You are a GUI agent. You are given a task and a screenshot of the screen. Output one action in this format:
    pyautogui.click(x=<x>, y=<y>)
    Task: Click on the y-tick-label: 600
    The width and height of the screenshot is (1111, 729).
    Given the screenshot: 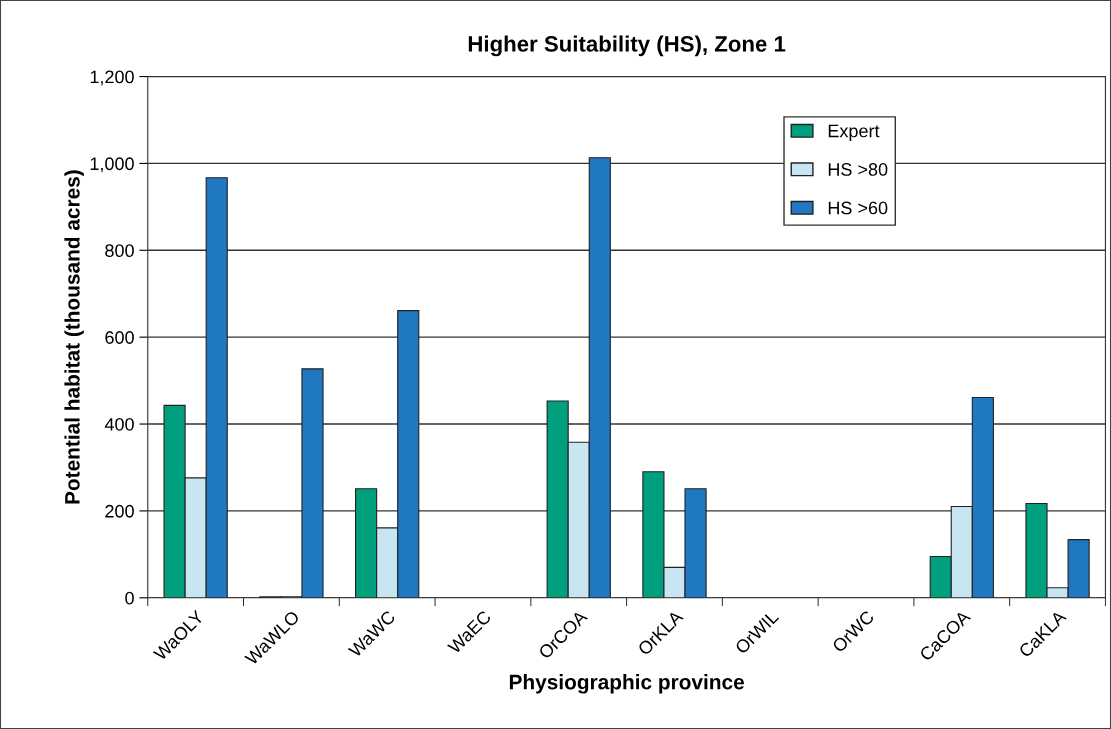 What is the action you would take?
    pyautogui.click(x=119, y=337)
    